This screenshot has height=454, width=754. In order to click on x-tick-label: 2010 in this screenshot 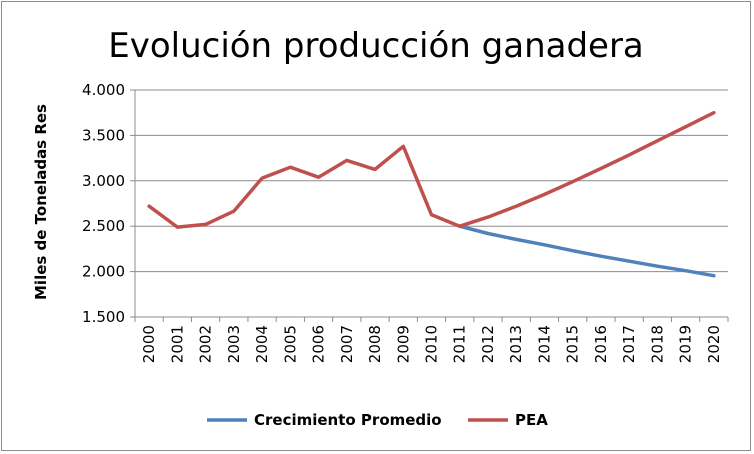, I will do `click(432, 344)`.